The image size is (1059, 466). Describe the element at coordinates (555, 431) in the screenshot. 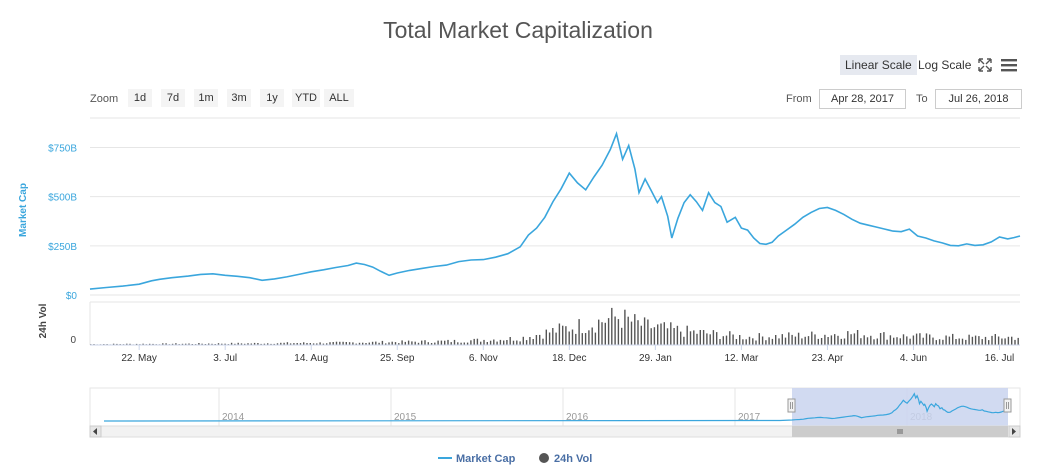

I see `scrollbar` at that location.